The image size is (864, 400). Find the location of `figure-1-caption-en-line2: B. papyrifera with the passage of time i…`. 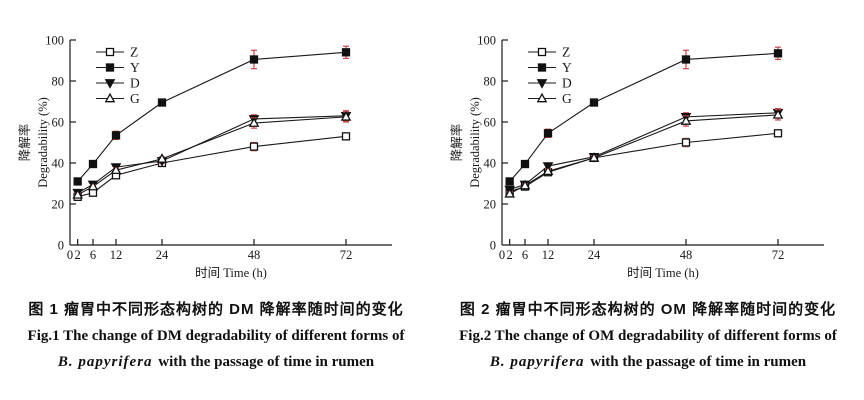

figure-1-caption-en-line2: B. papyrifera with the passage of time i… is located at coordinates (216, 362).